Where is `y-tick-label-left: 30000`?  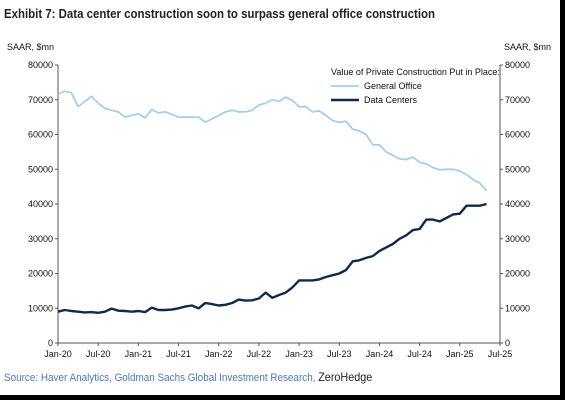 y-tick-label-left: 30000 is located at coordinates (40, 239).